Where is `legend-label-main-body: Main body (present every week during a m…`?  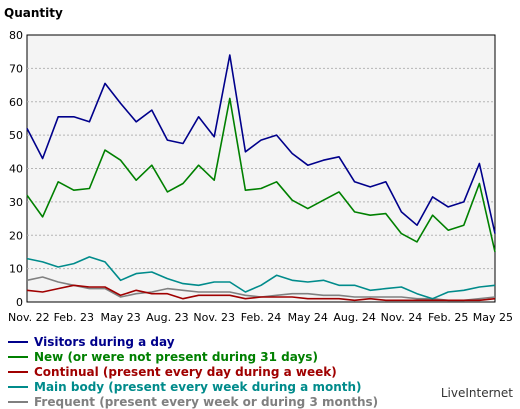 legend-label-main-body: Main body (present every week during a m… is located at coordinates (198, 386).